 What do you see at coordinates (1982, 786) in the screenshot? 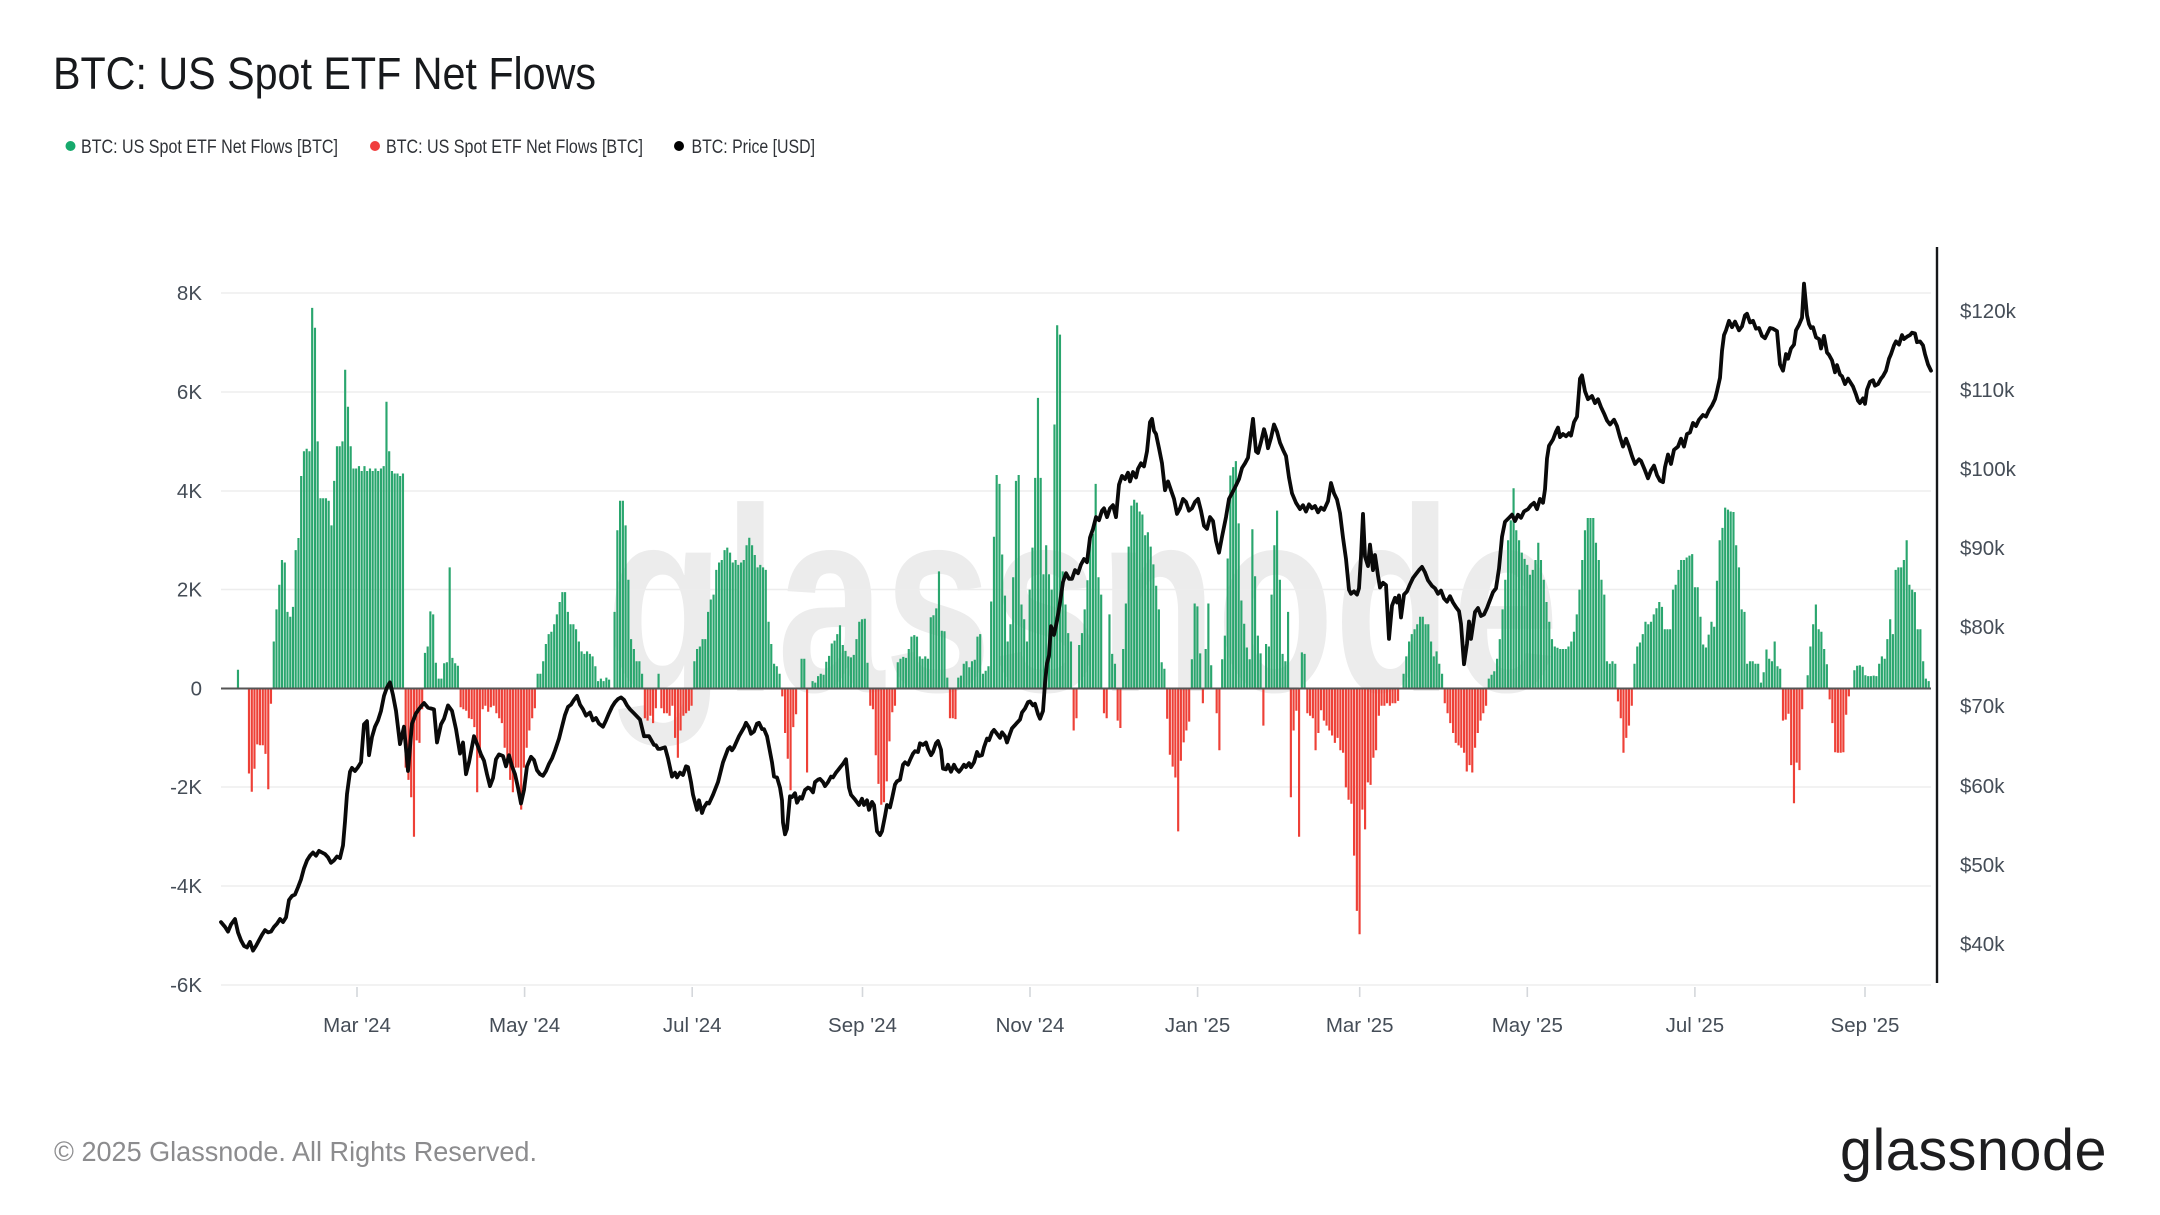
I see `svg-text: $60k` at bounding box center [1982, 786].